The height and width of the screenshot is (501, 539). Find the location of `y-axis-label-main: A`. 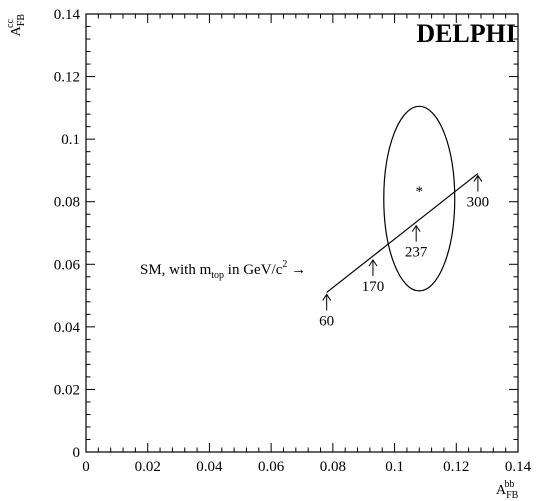

y-axis-label-main: A is located at coordinates (16, 30).